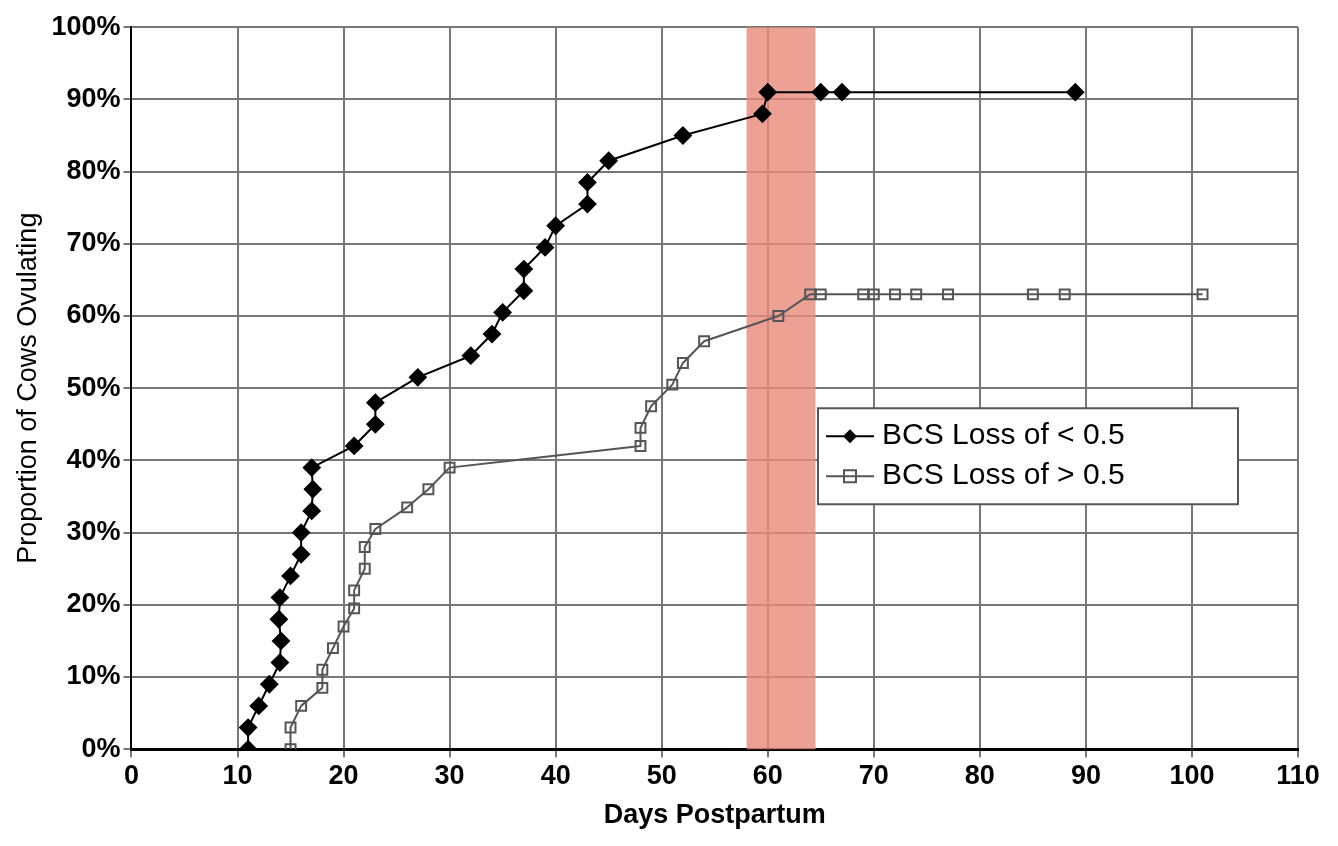 Image resolution: width=1338 pixels, height=846 pixels. What do you see at coordinates (1003, 434) in the screenshot?
I see `legend-label: BCS Loss of < 0.5` at bounding box center [1003, 434].